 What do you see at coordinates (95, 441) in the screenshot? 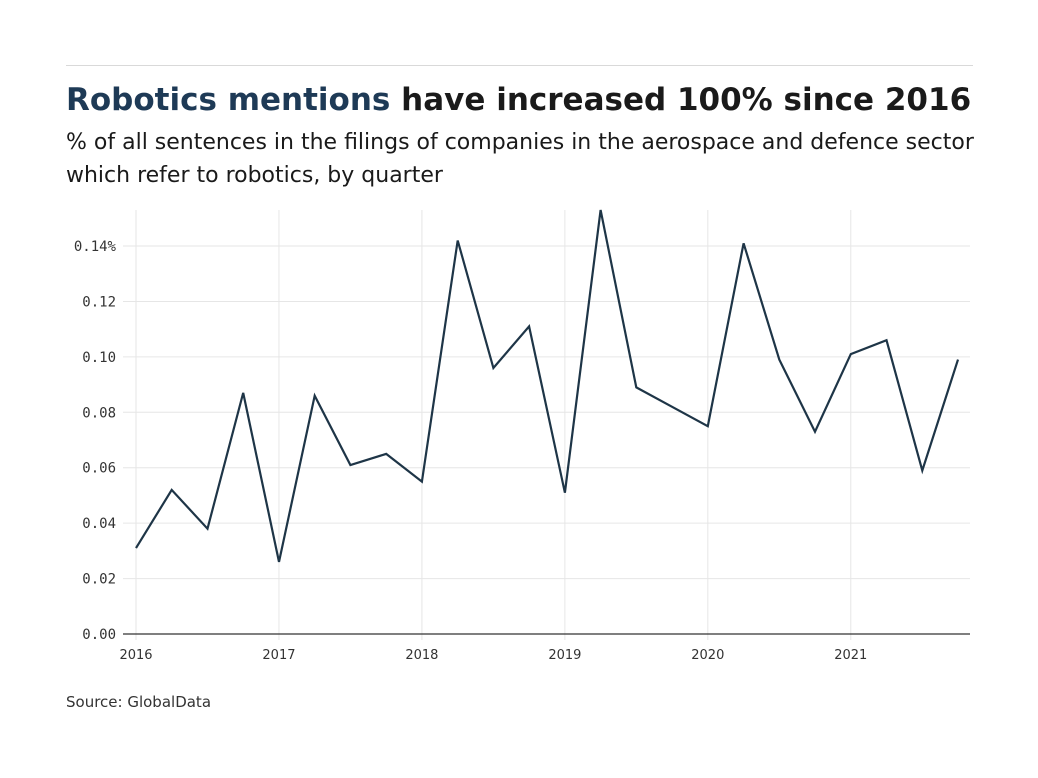
I see `y-tick-labels: 0.00 0.02 0.04 0.06 0.08 0.10 0.12 0.14%` at bounding box center [95, 441].